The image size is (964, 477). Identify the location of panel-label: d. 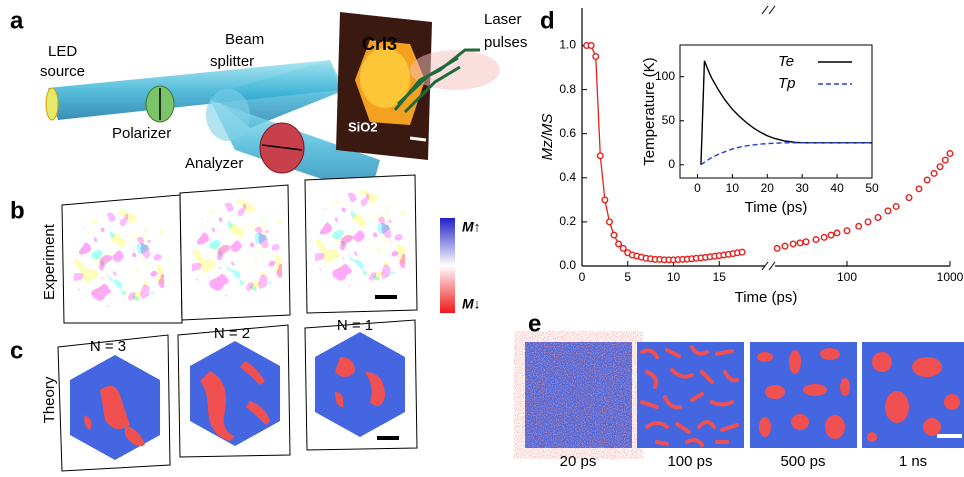
(547, 20).